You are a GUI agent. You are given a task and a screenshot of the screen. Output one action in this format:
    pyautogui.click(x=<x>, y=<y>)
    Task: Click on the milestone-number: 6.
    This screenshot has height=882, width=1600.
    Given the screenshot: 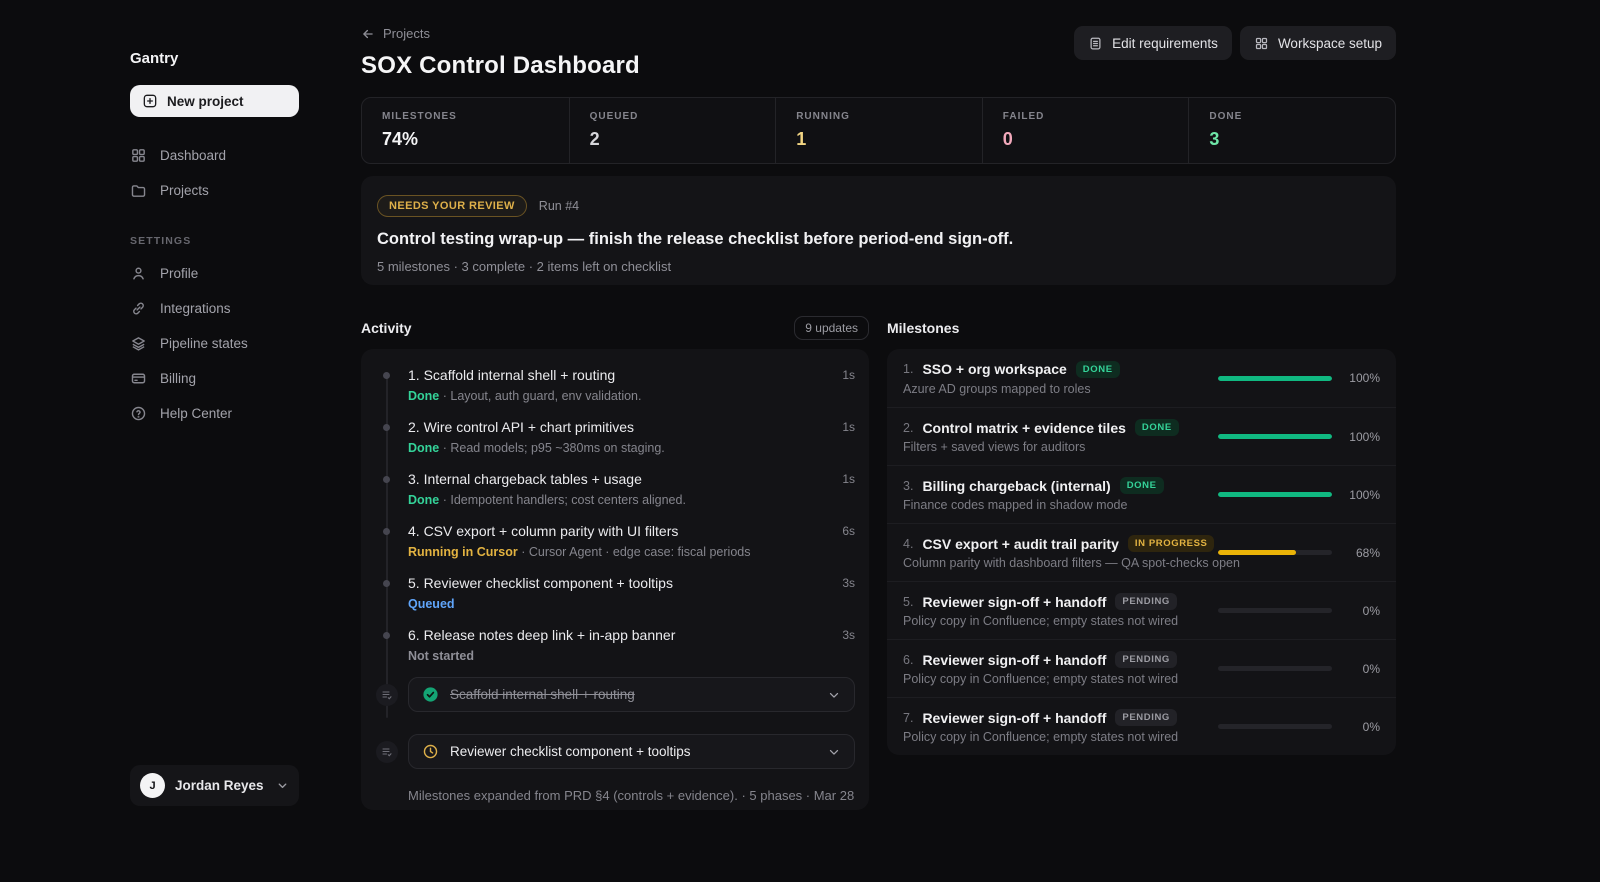 What is the action you would take?
    pyautogui.click(x=908, y=659)
    